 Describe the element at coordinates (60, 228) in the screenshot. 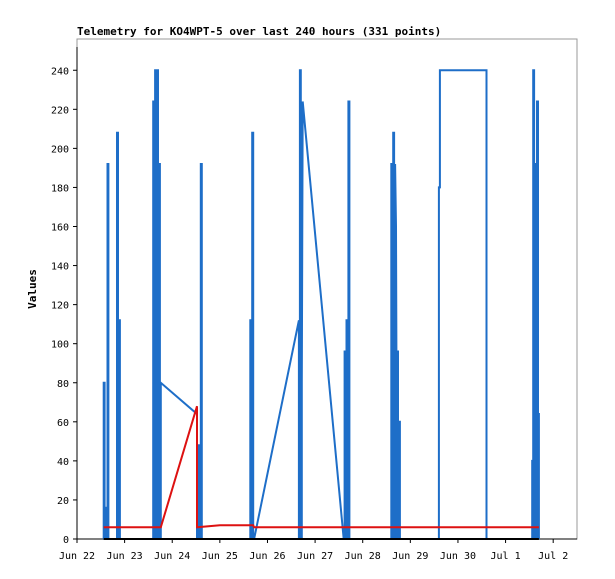

I see `y-tick-label: 160` at that location.